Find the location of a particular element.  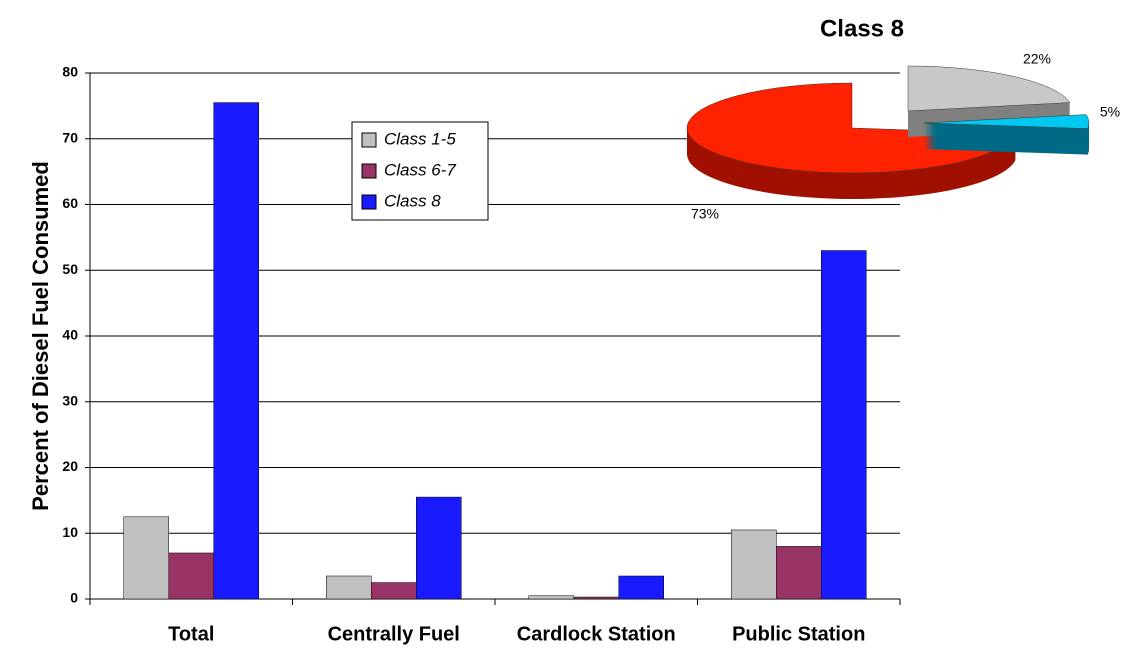

slice-label: 5% is located at coordinates (1110, 112).